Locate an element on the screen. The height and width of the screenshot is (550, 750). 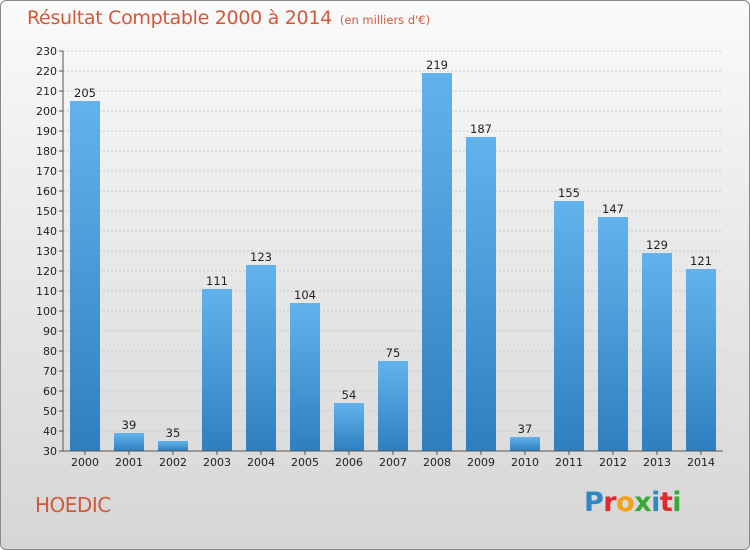
data-label-2008: 219 is located at coordinates (437, 65).